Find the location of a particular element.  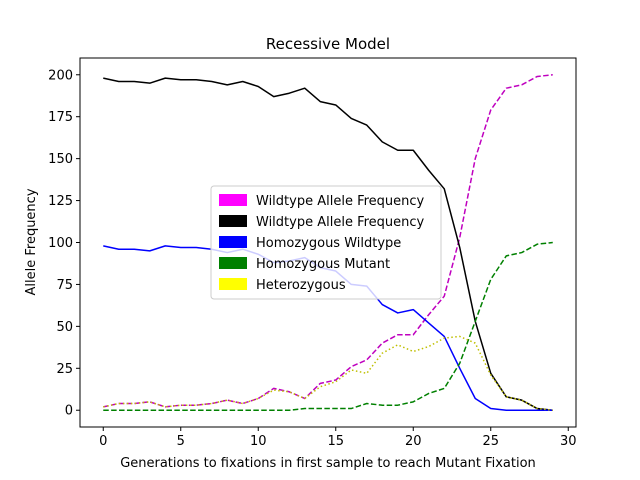

y-tick-label: 175 is located at coordinates (60, 117).